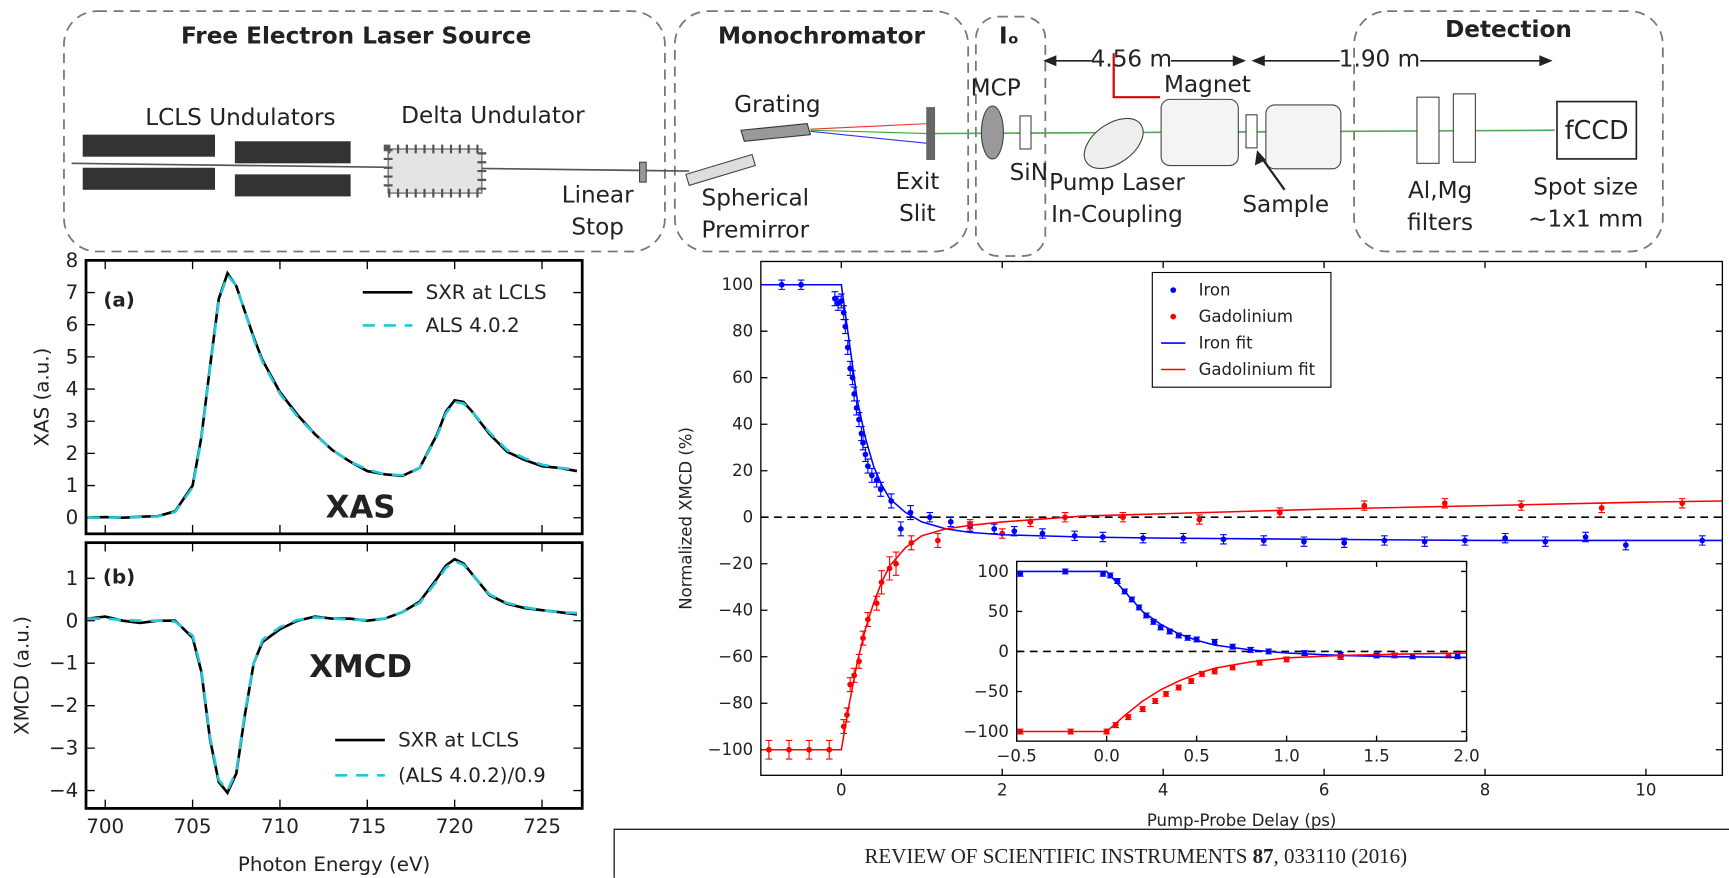  Describe the element at coordinates (597, 227) in the screenshot. I see `component-label: Stop` at that location.